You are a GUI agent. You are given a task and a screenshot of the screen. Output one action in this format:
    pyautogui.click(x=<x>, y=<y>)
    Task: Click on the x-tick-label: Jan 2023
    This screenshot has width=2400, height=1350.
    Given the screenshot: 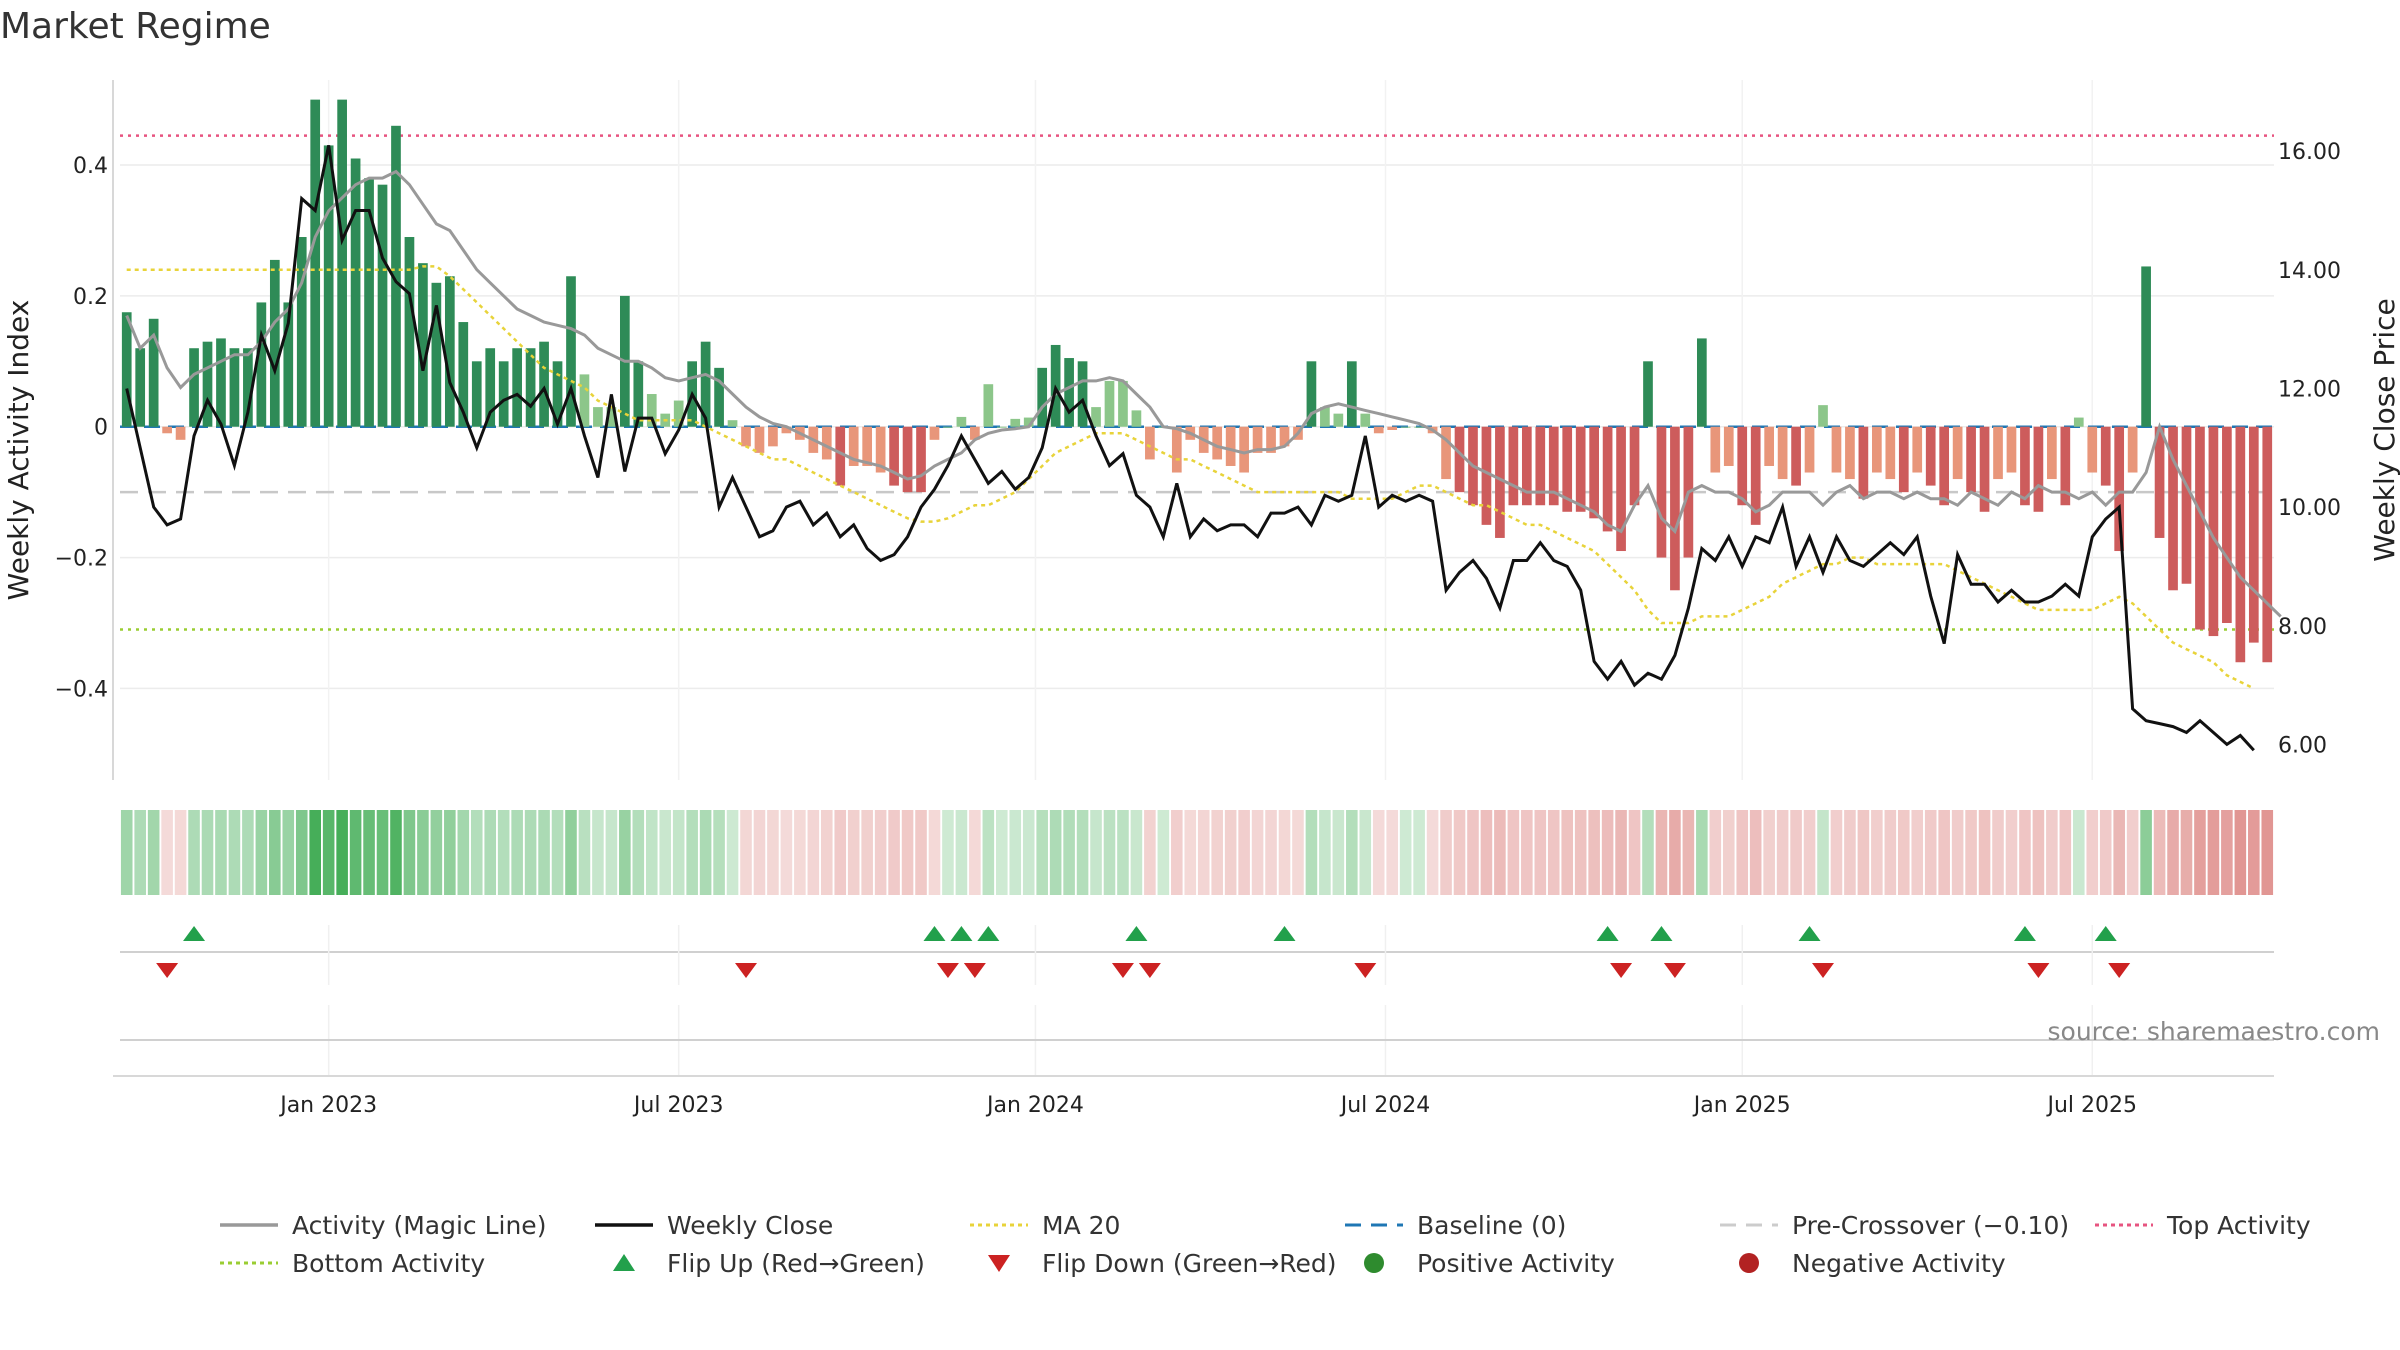 What is the action you would take?
    pyautogui.click(x=327, y=1105)
    